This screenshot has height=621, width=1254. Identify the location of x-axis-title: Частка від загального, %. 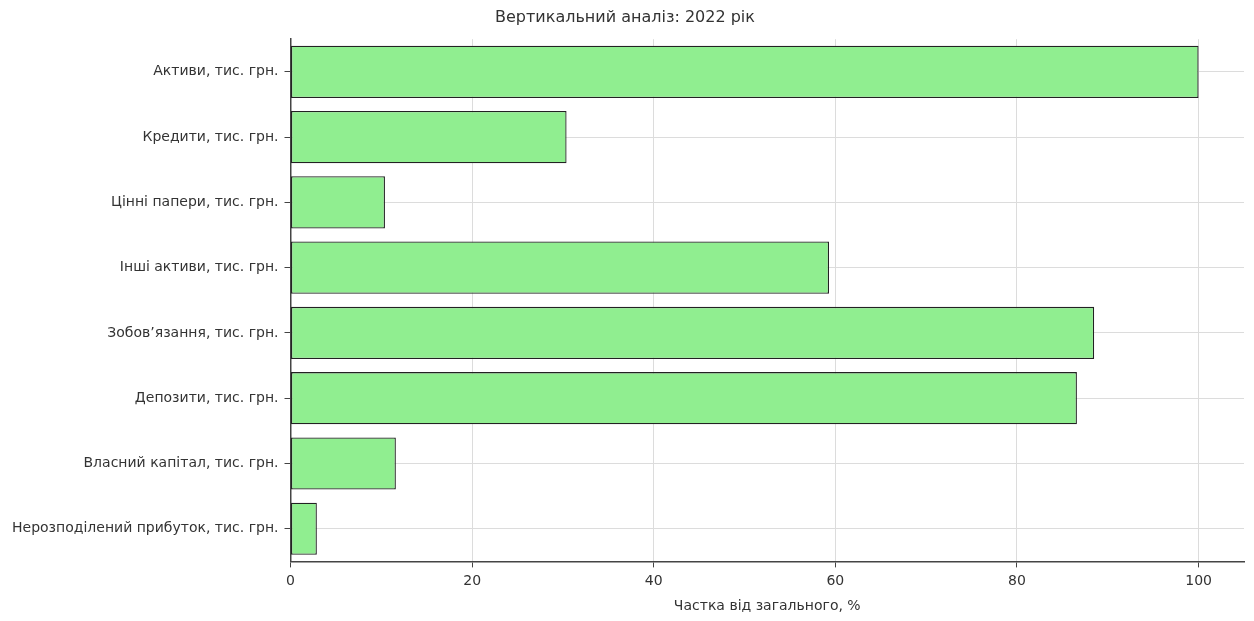
(767, 605).